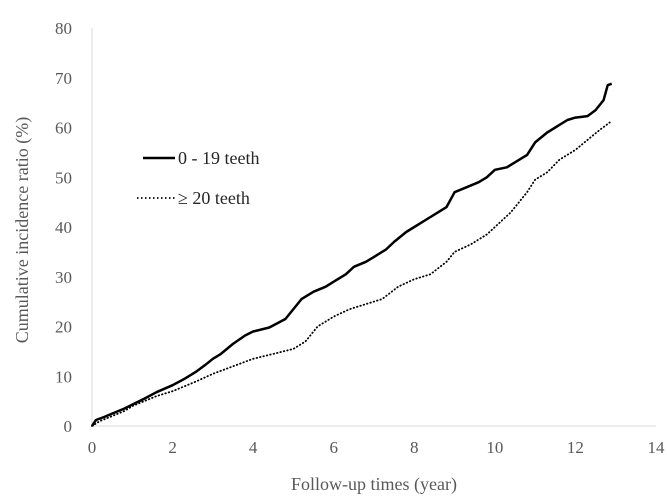 Image resolution: width=667 pixels, height=497 pixels. I want to click on y-tick-label: 20, so click(63, 327).